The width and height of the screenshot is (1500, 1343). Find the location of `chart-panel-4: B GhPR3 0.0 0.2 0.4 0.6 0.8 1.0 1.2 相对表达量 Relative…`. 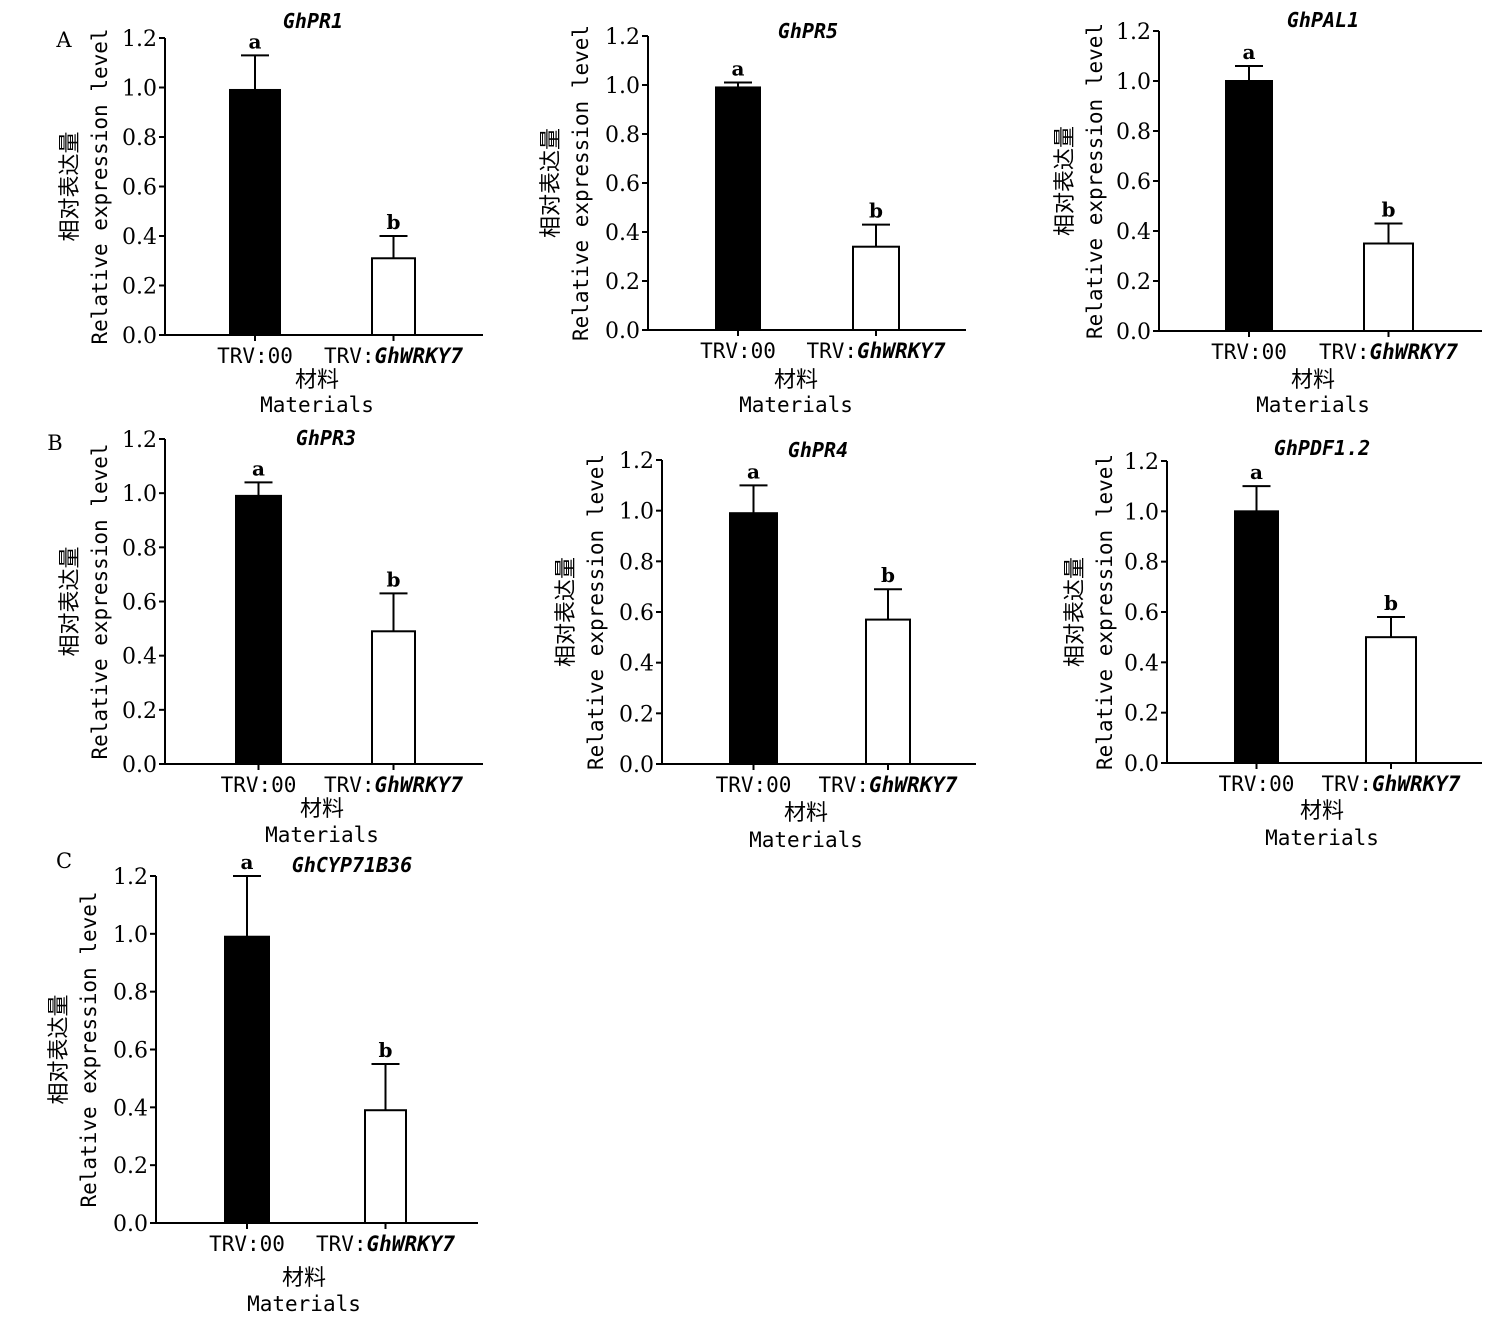

chart-panel-4: B GhPR3 0.0 0.2 0.4 0.6 0.8 1.0 1.2 相对表达量 Relative… is located at coordinates (265, 636).